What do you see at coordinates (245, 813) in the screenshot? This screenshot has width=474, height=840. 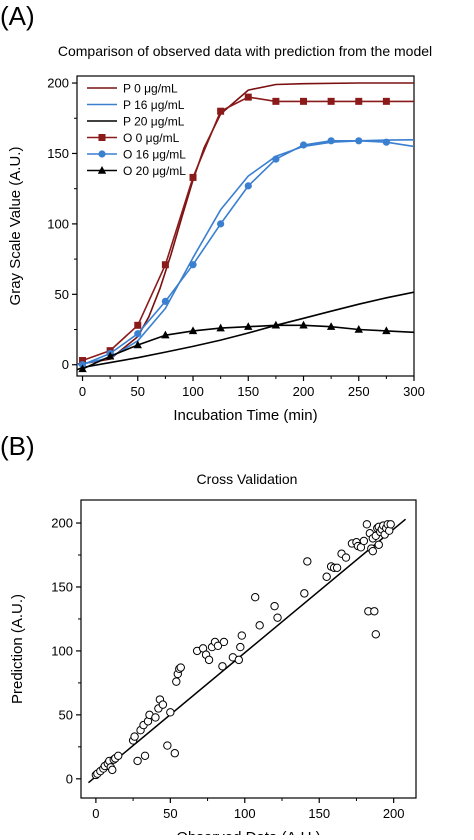 I see `b-x-tick-label: 100` at bounding box center [245, 813].